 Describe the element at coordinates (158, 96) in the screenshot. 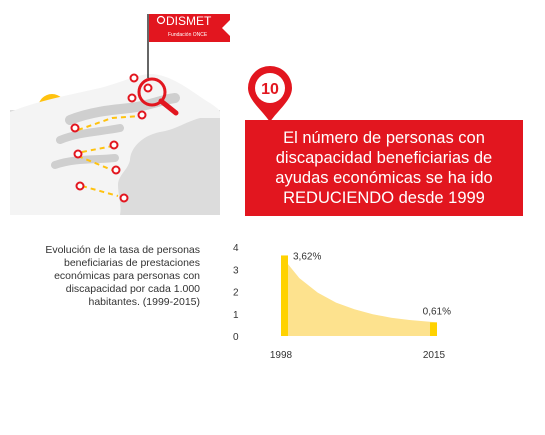

I see `magnifier-icon` at that location.